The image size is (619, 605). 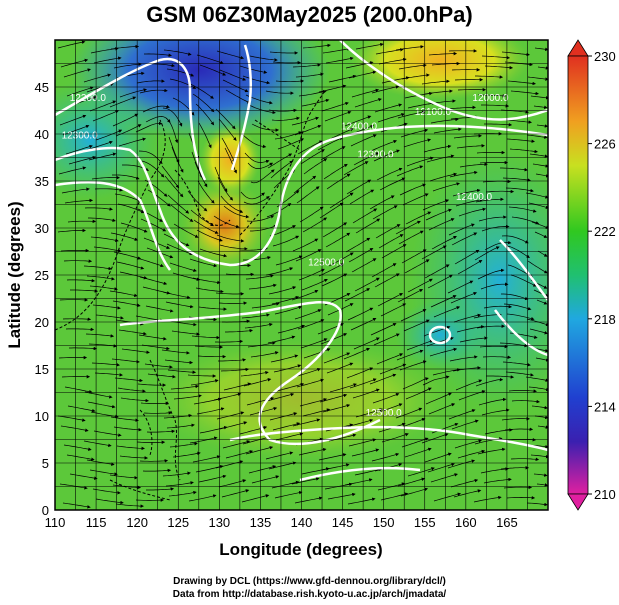 I want to click on x-tick-label: 160, so click(x=466, y=522).